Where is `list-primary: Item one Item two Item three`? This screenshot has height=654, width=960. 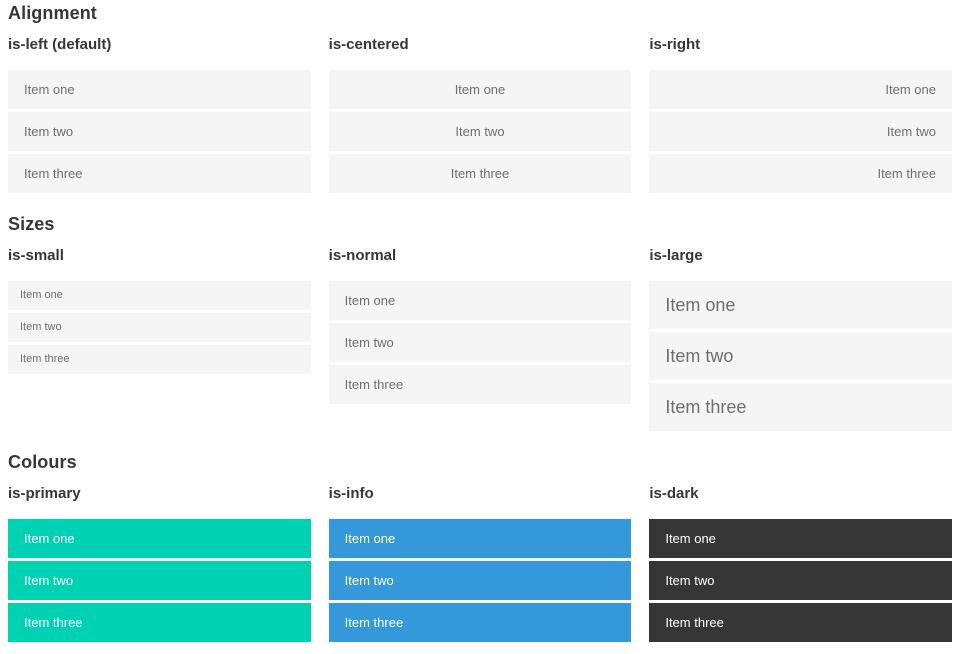 list-primary: Item one Item two Item three is located at coordinates (159, 580).